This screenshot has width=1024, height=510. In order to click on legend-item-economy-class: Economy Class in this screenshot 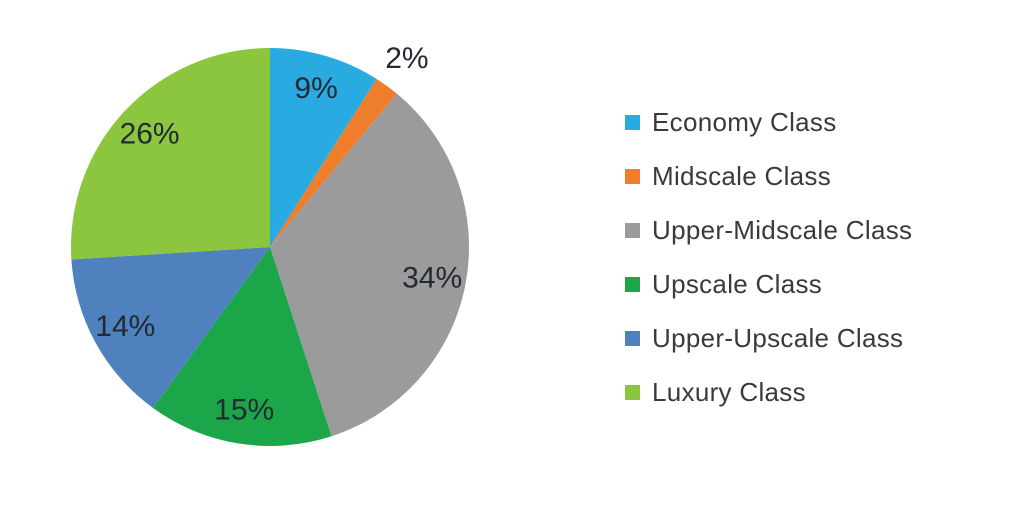, I will do `click(768, 122)`.